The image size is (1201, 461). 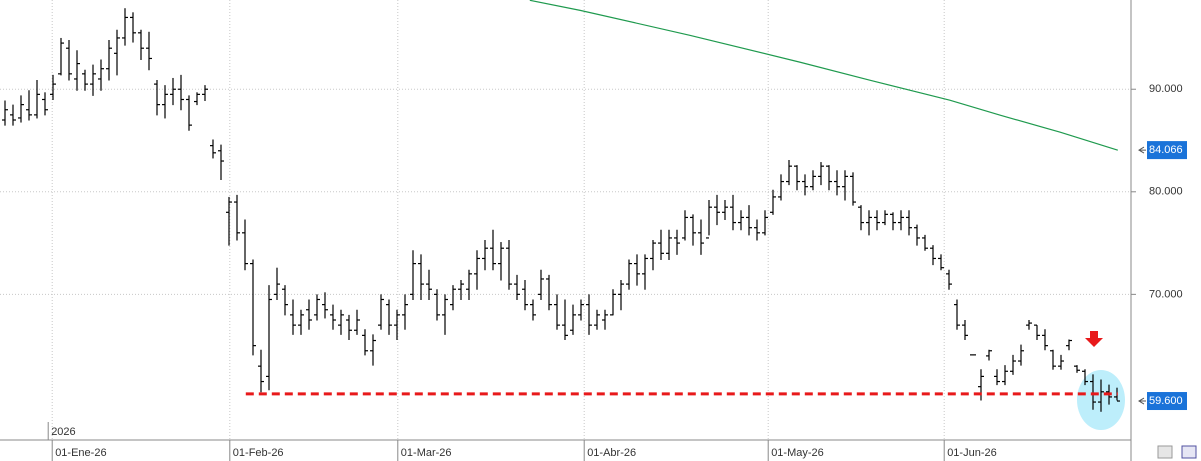 I want to click on price-label: 84.066, so click(x=1166, y=150).